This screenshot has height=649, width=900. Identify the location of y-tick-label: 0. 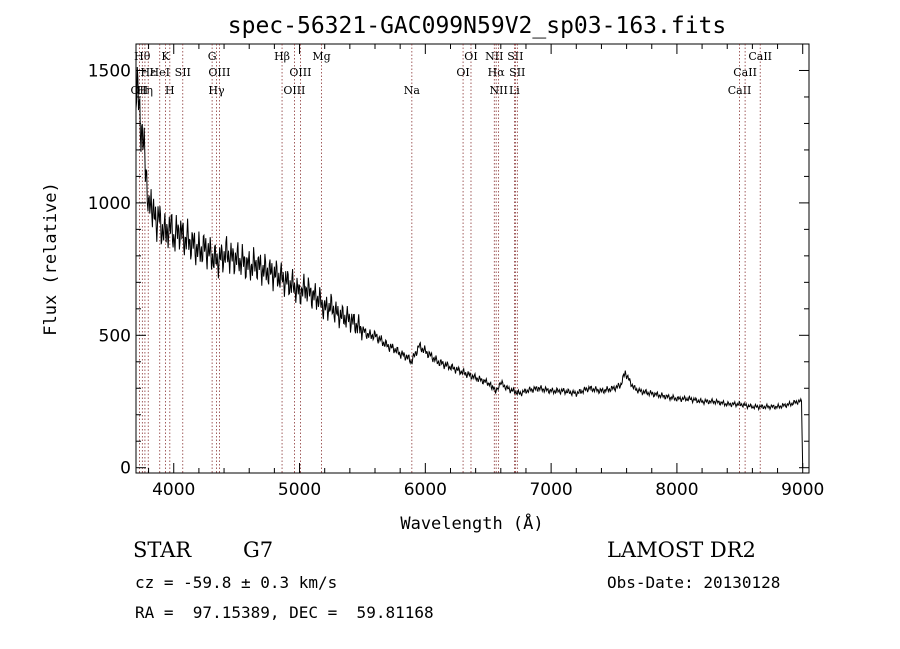
(125, 469).